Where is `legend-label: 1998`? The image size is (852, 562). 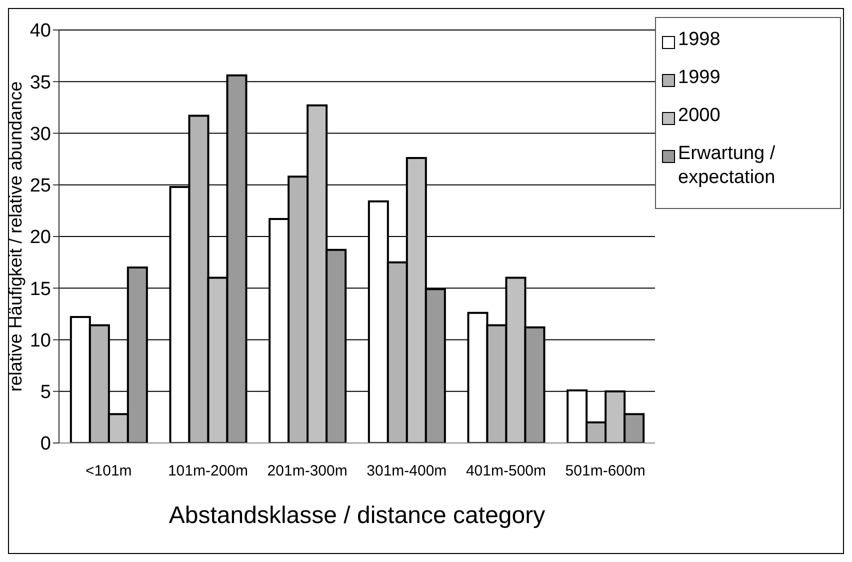
legend-label: 1998 is located at coordinates (700, 40).